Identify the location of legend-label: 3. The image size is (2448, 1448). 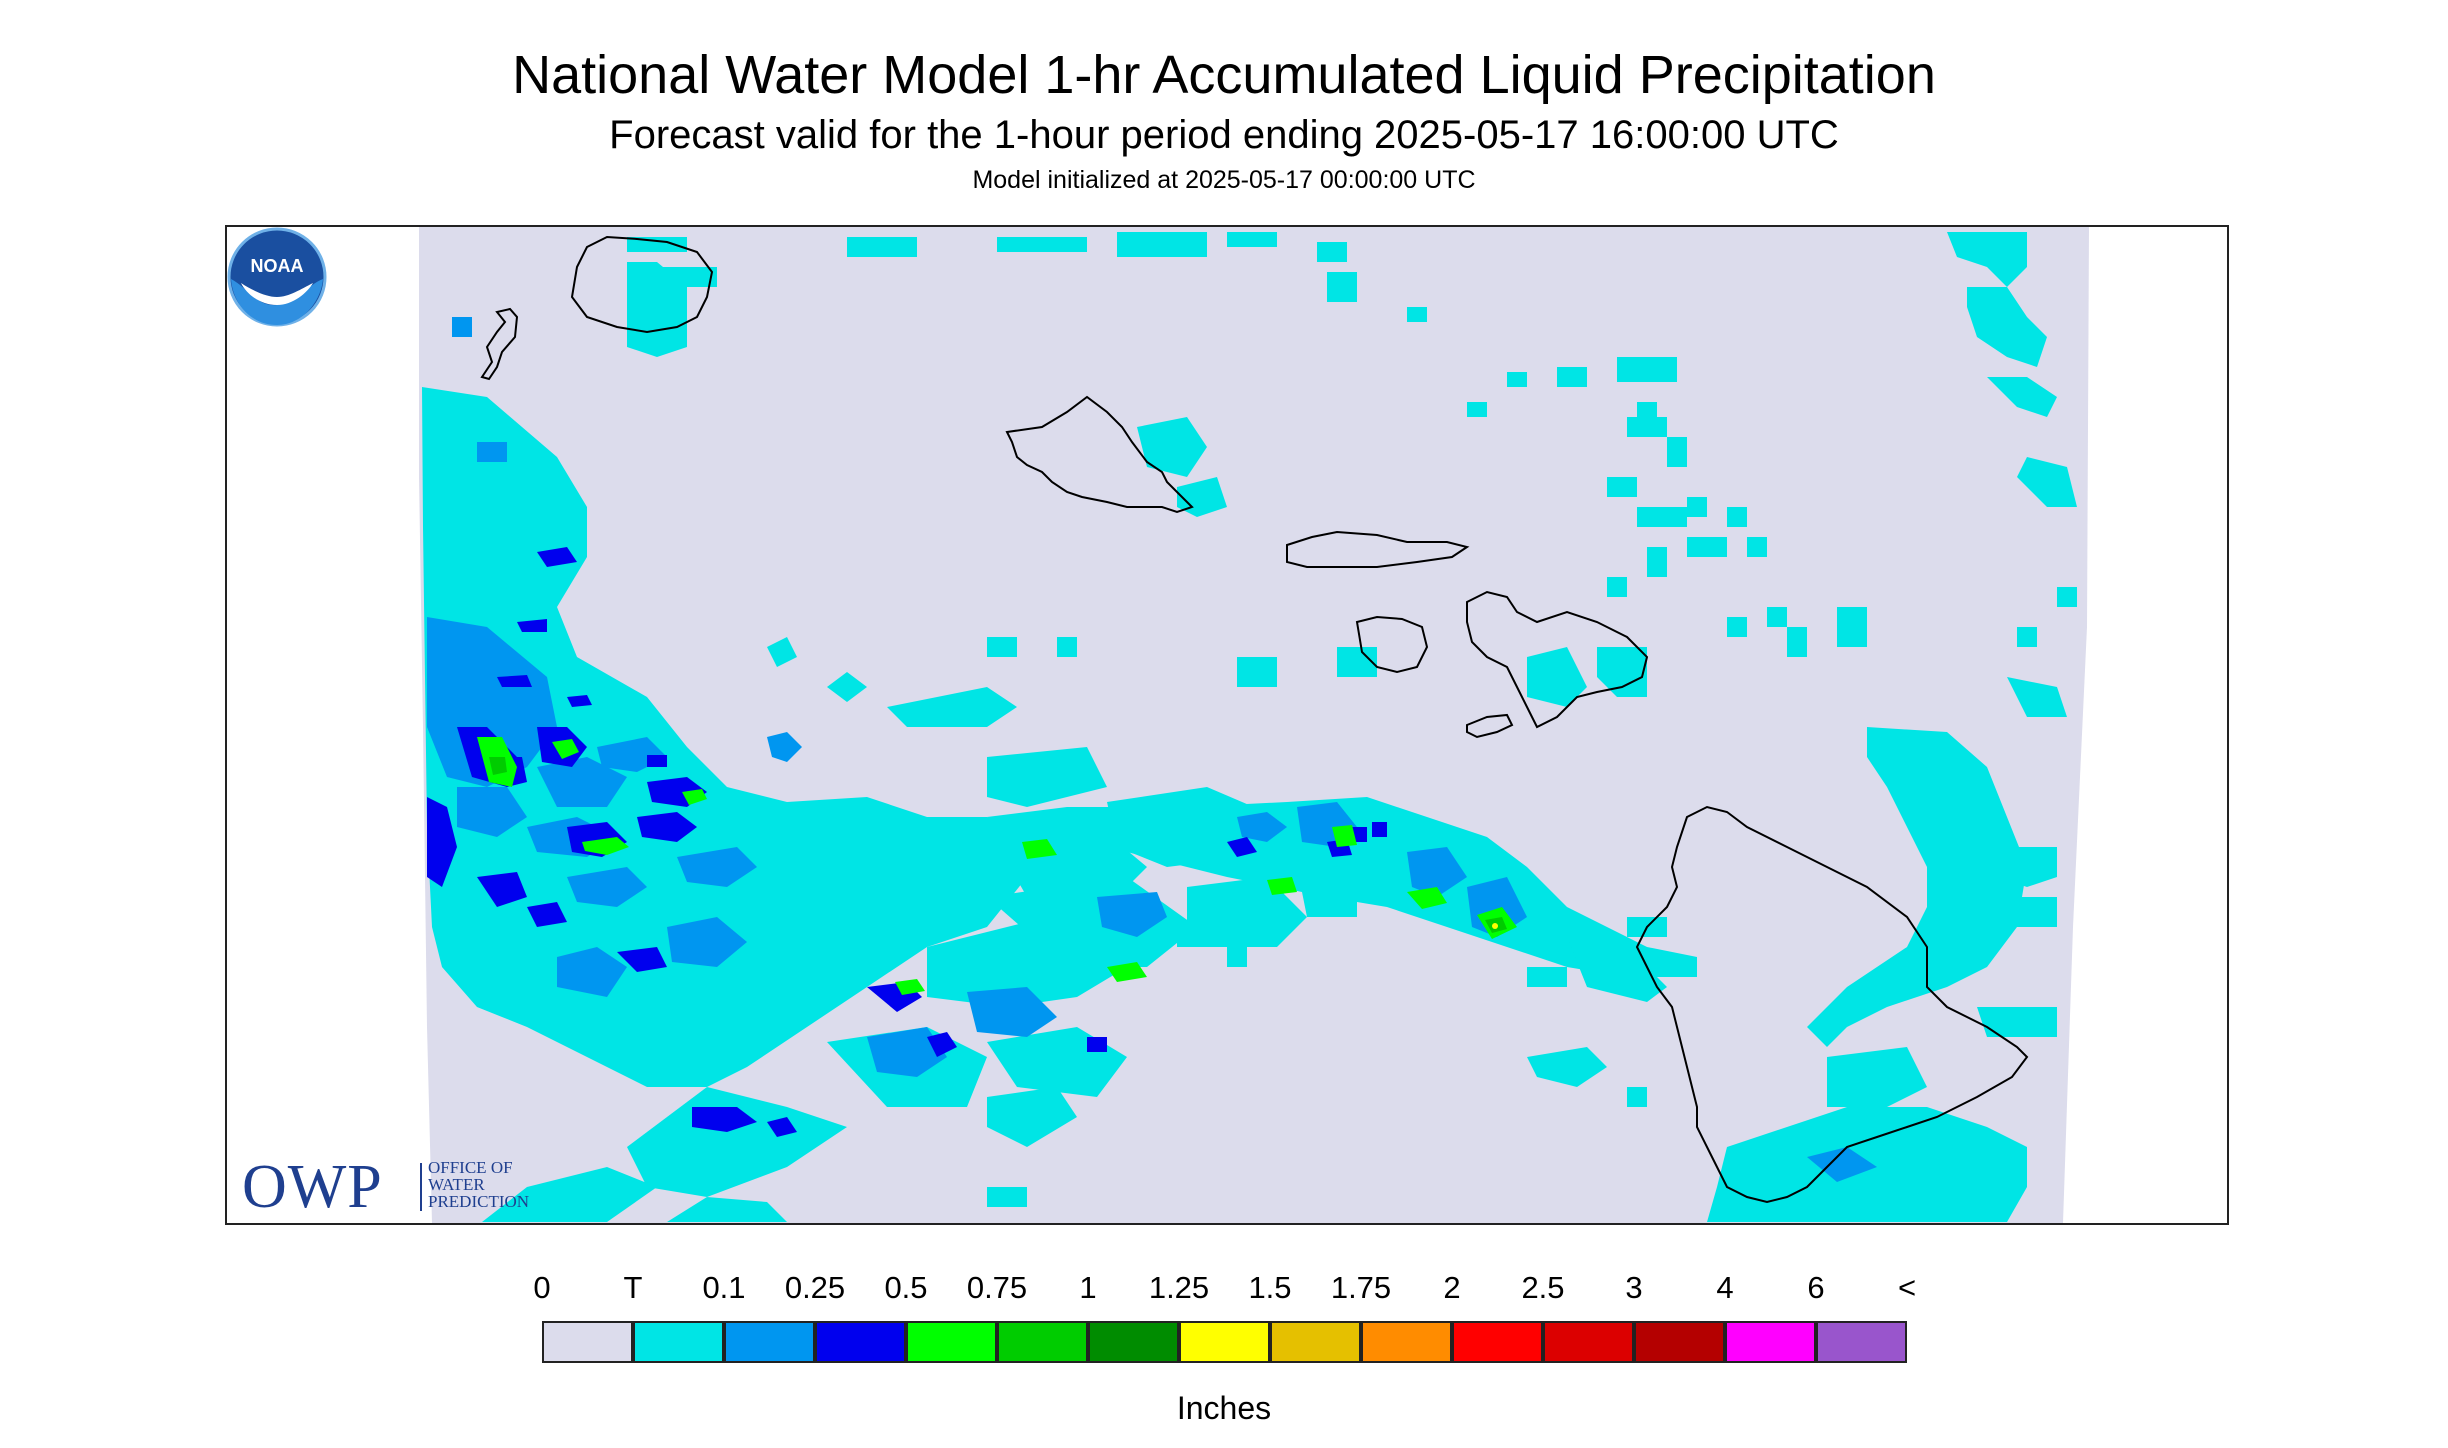
(1634, 1287).